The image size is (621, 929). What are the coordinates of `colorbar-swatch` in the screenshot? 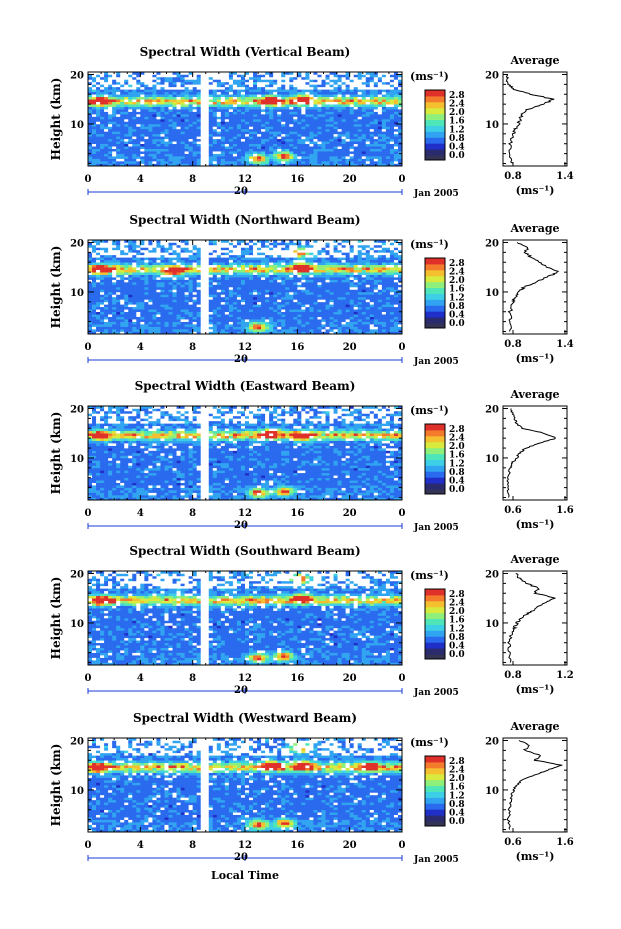 It's located at (435, 122).